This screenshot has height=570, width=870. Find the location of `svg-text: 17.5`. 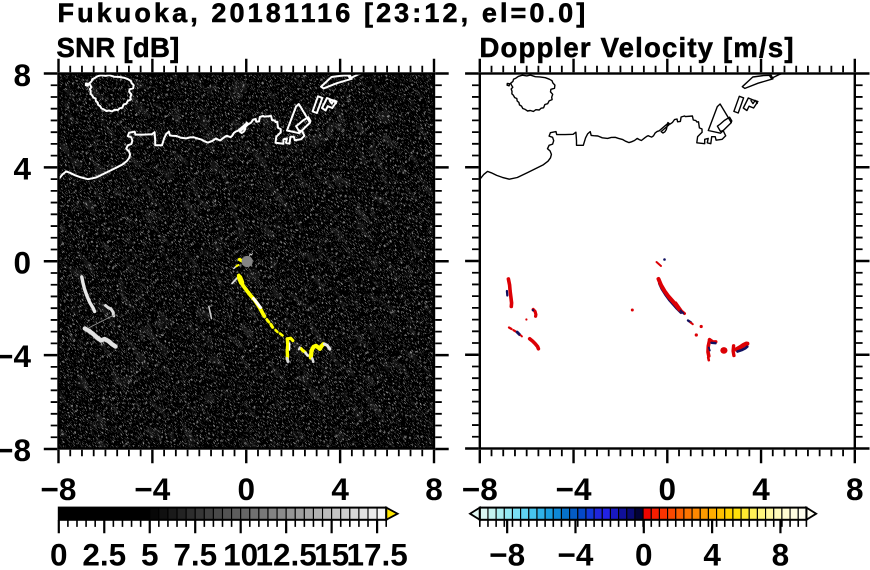

svg-text: 17.5 is located at coordinates (376, 553).